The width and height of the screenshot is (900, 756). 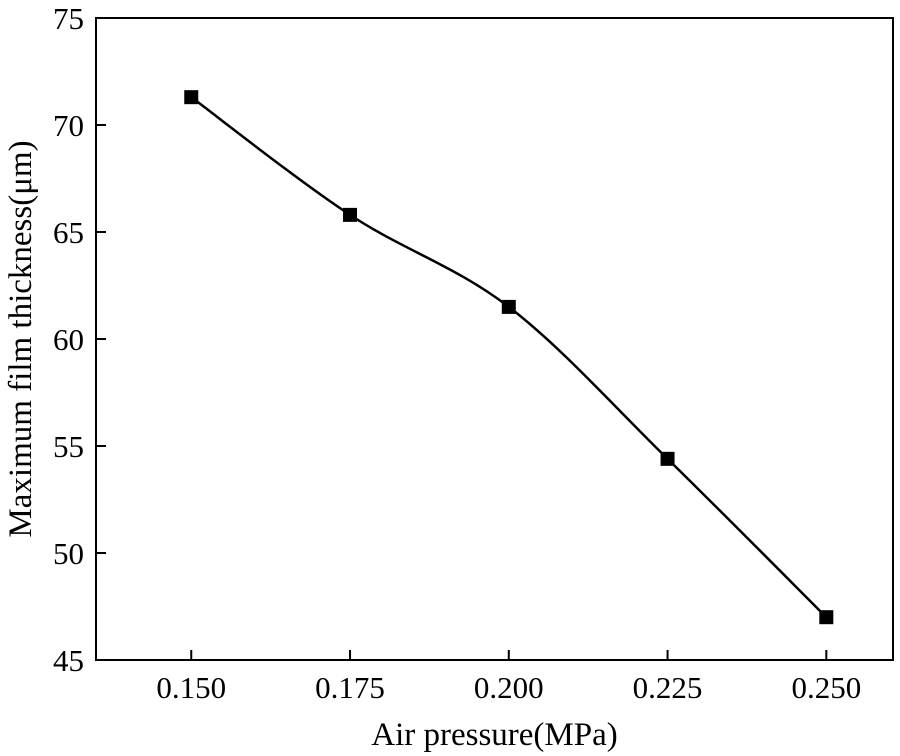 I want to click on y-tick-label: 55, so click(x=68, y=446).